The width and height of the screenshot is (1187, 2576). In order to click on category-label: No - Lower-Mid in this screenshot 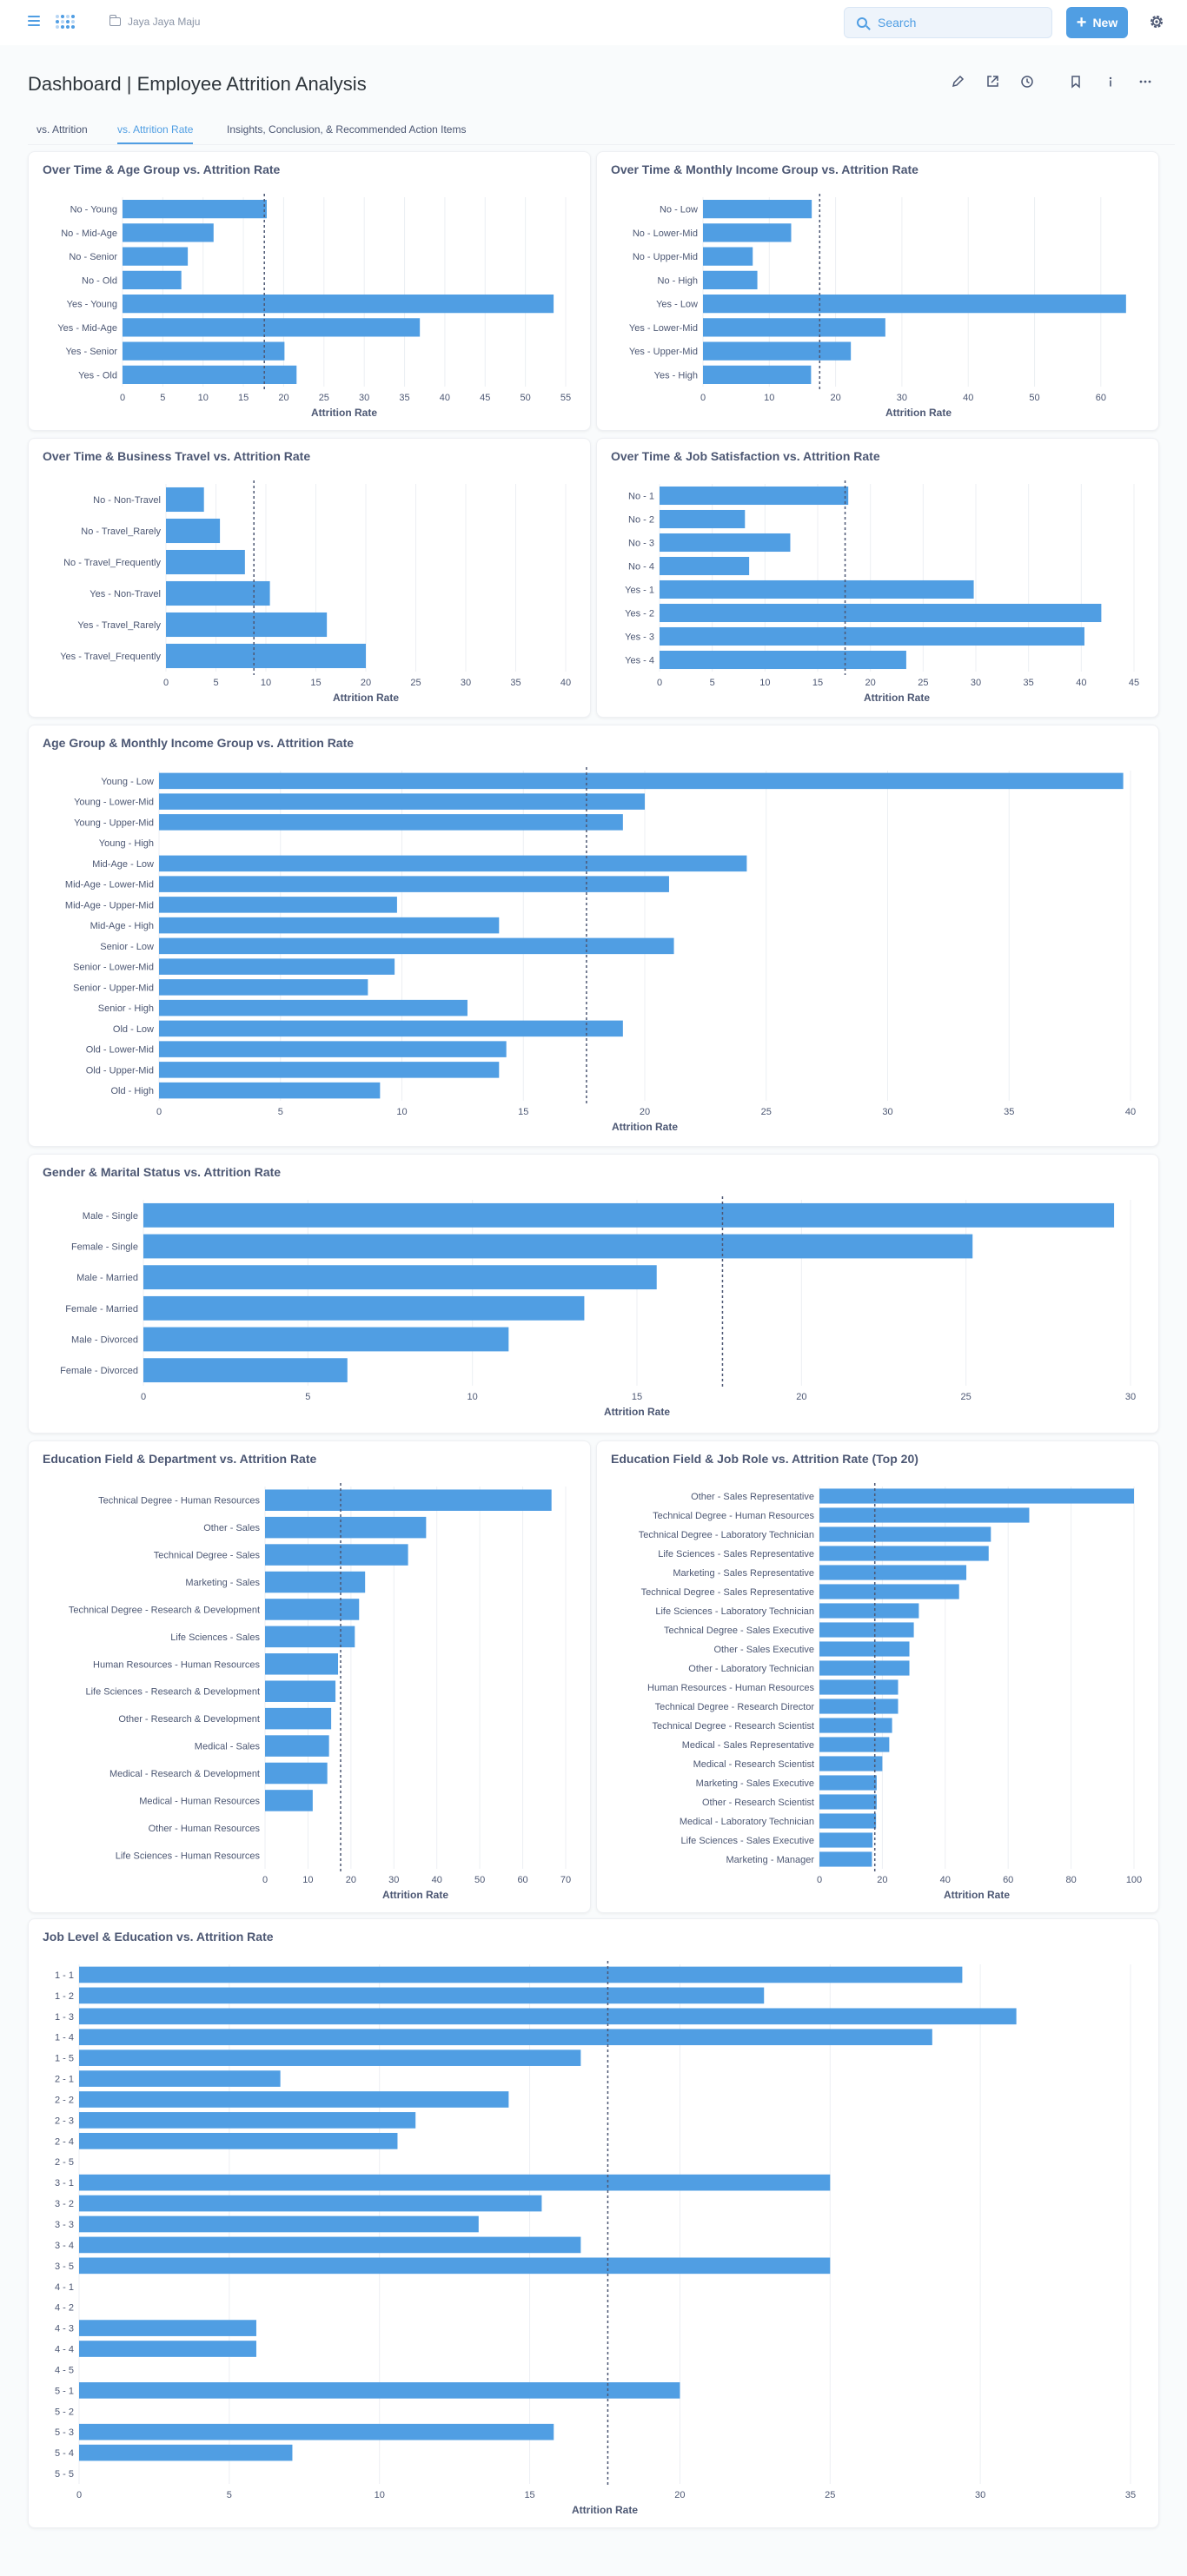, I will do `click(665, 233)`.